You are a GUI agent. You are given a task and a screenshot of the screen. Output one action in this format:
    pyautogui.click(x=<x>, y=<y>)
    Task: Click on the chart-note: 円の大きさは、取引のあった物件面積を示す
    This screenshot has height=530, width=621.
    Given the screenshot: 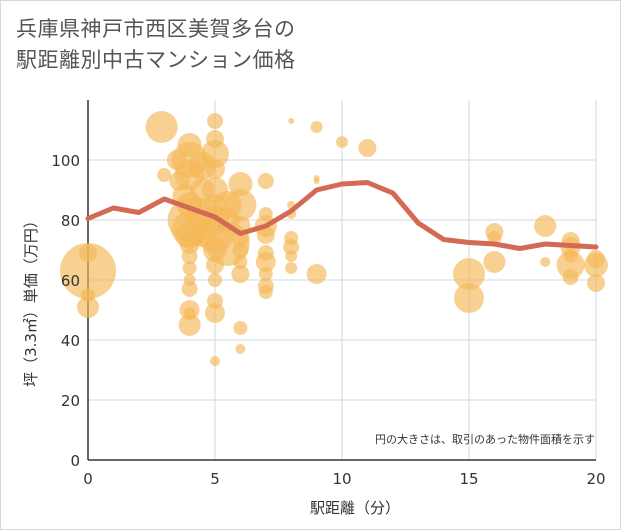 What is the action you would take?
    pyautogui.click(x=485, y=439)
    